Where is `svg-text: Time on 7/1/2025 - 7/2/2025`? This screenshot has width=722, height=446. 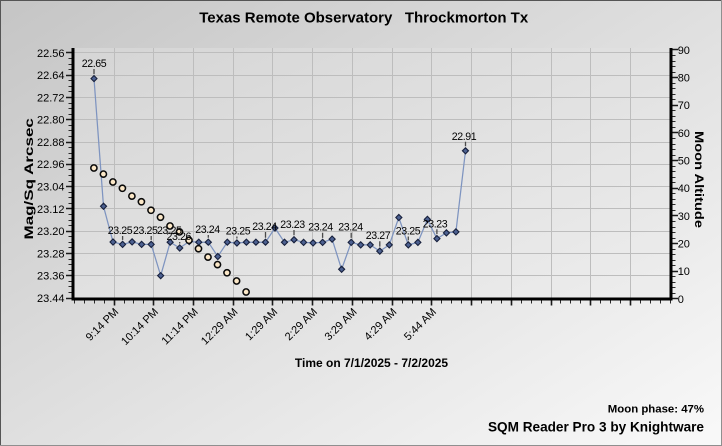
svg-text: Time on 7/1/2025 - 7/2/2025 is located at coordinates (372, 363).